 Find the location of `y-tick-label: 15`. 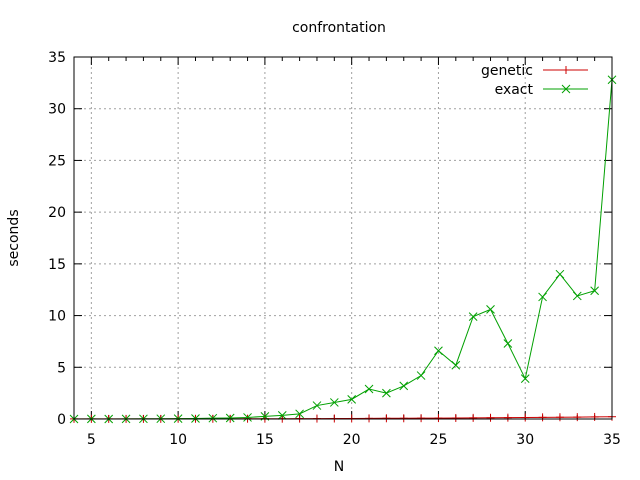

y-tick-label: 15 is located at coordinates (57, 265).